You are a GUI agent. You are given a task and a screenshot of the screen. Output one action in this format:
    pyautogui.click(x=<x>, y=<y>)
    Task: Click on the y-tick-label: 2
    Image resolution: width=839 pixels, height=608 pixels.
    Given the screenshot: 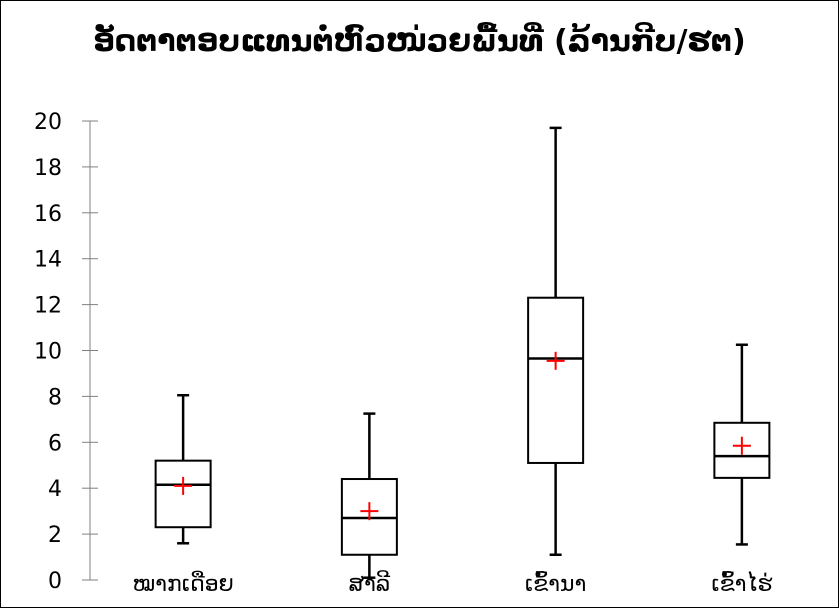 What is the action you would take?
    pyautogui.click(x=55, y=535)
    